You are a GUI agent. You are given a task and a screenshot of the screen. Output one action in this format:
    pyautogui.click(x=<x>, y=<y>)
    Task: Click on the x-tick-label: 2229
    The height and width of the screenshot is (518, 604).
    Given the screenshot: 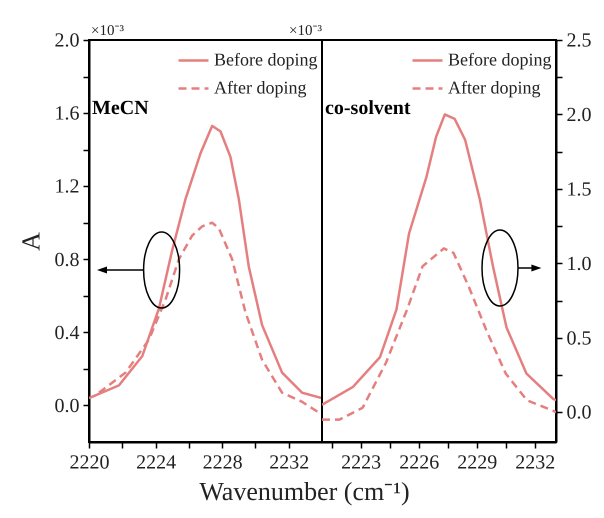 What is the action you would take?
    pyautogui.click(x=477, y=463)
    